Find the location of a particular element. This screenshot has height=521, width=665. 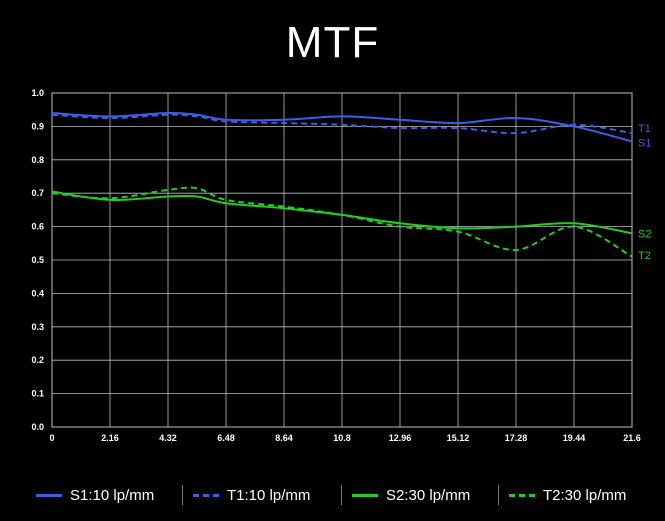

legend-item-t2: T2:30 lp/mm is located at coordinates (567, 495).